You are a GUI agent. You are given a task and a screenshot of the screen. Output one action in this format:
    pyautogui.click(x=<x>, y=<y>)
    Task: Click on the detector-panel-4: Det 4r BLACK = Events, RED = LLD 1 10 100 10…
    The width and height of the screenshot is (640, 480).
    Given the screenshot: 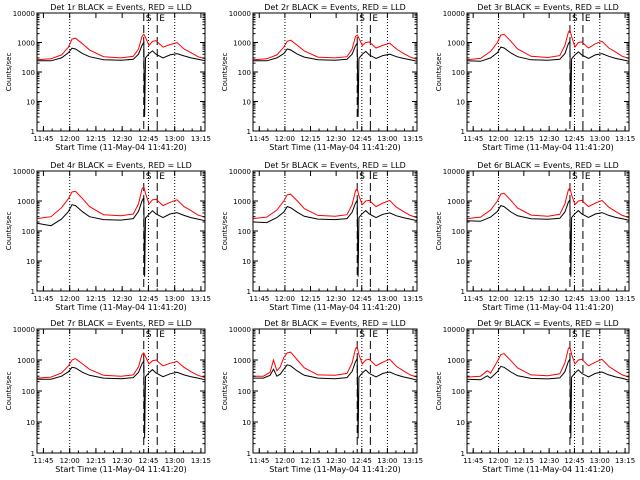 What is the action you would take?
    pyautogui.click(x=108, y=236)
    